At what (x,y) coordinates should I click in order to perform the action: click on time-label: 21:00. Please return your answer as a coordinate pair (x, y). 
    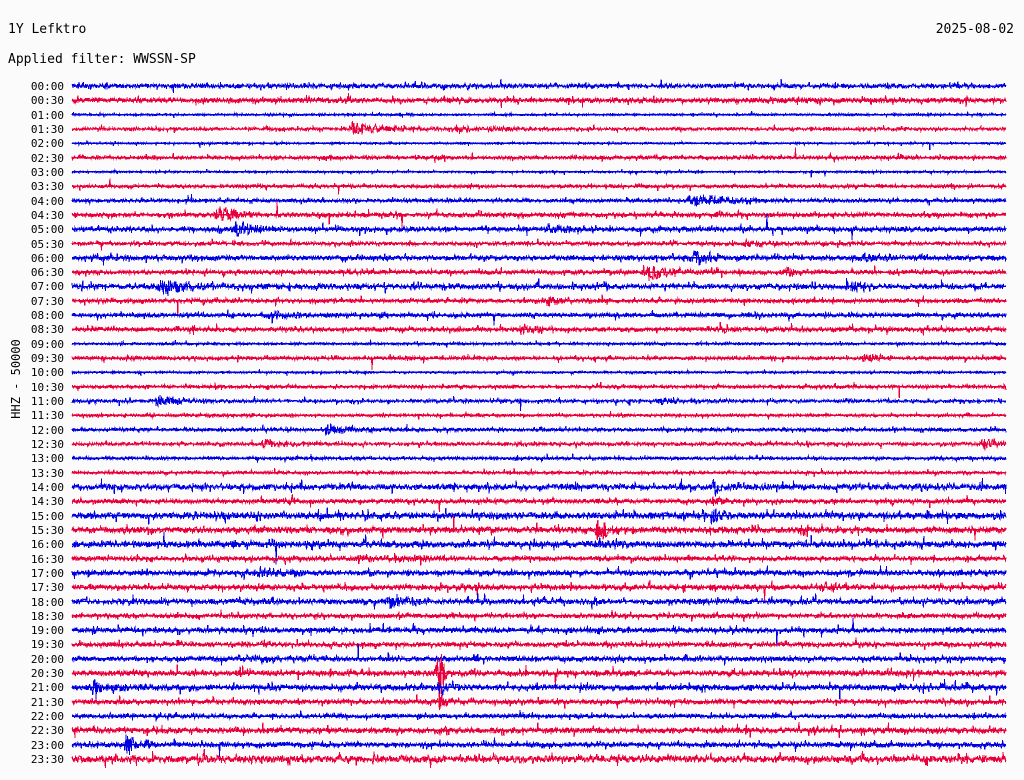
    Looking at the image, I should click on (47, 688).